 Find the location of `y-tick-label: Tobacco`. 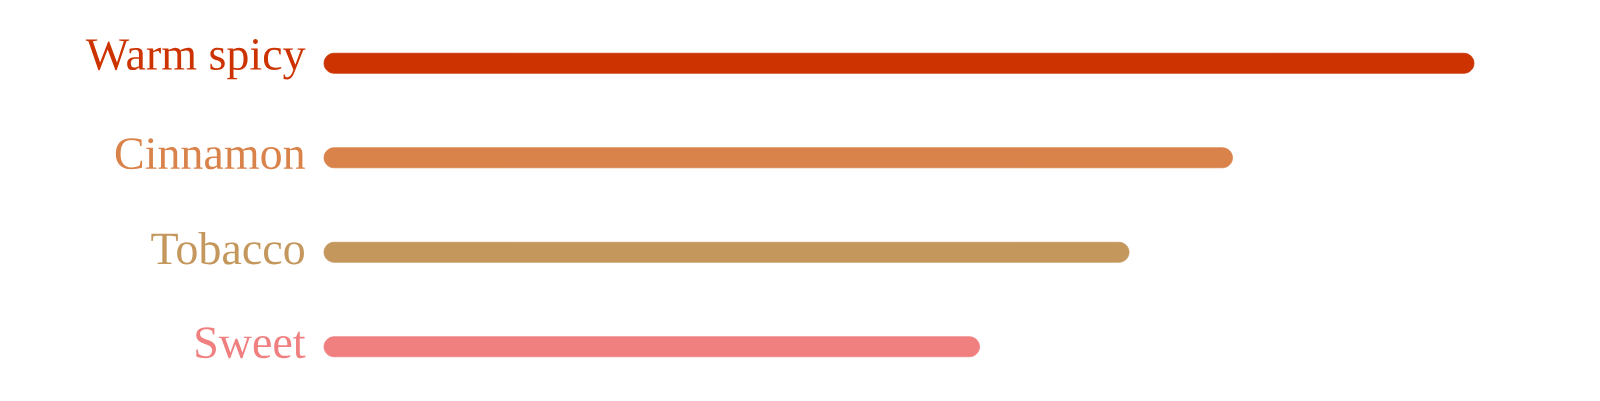

y-tick-label: Tobacco is located at coordinates (227, 248).